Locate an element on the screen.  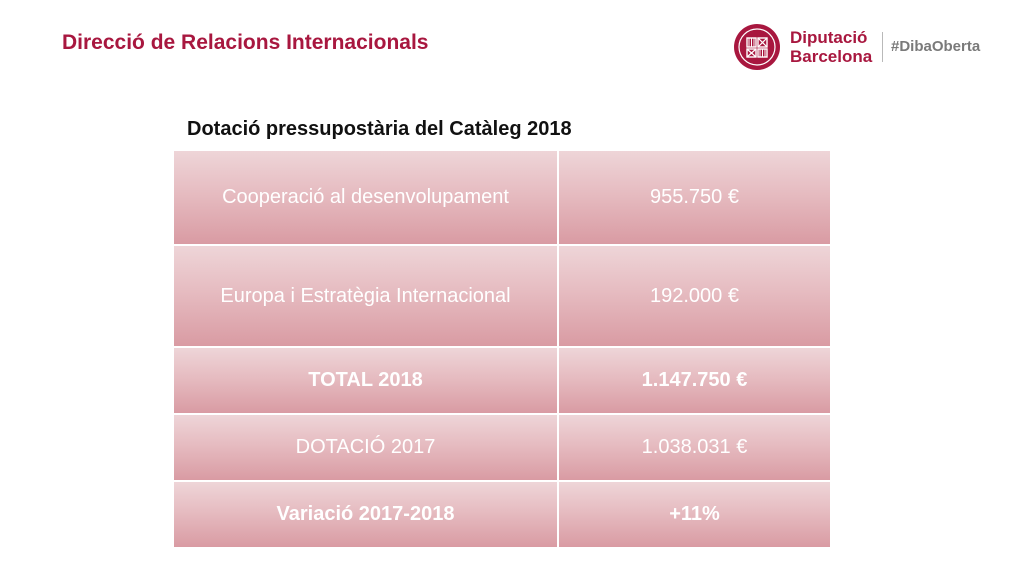
logo-line2: Barcelona is located at coordinates (831, 56).